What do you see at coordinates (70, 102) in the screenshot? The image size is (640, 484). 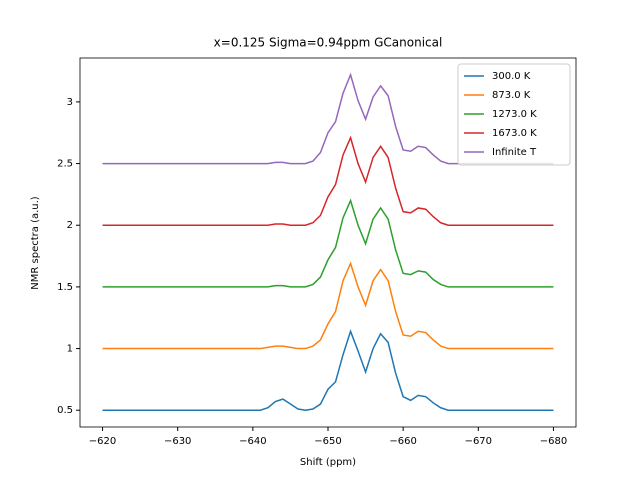 I see `y-tick-label: 3` at bounding box center [70, 102].